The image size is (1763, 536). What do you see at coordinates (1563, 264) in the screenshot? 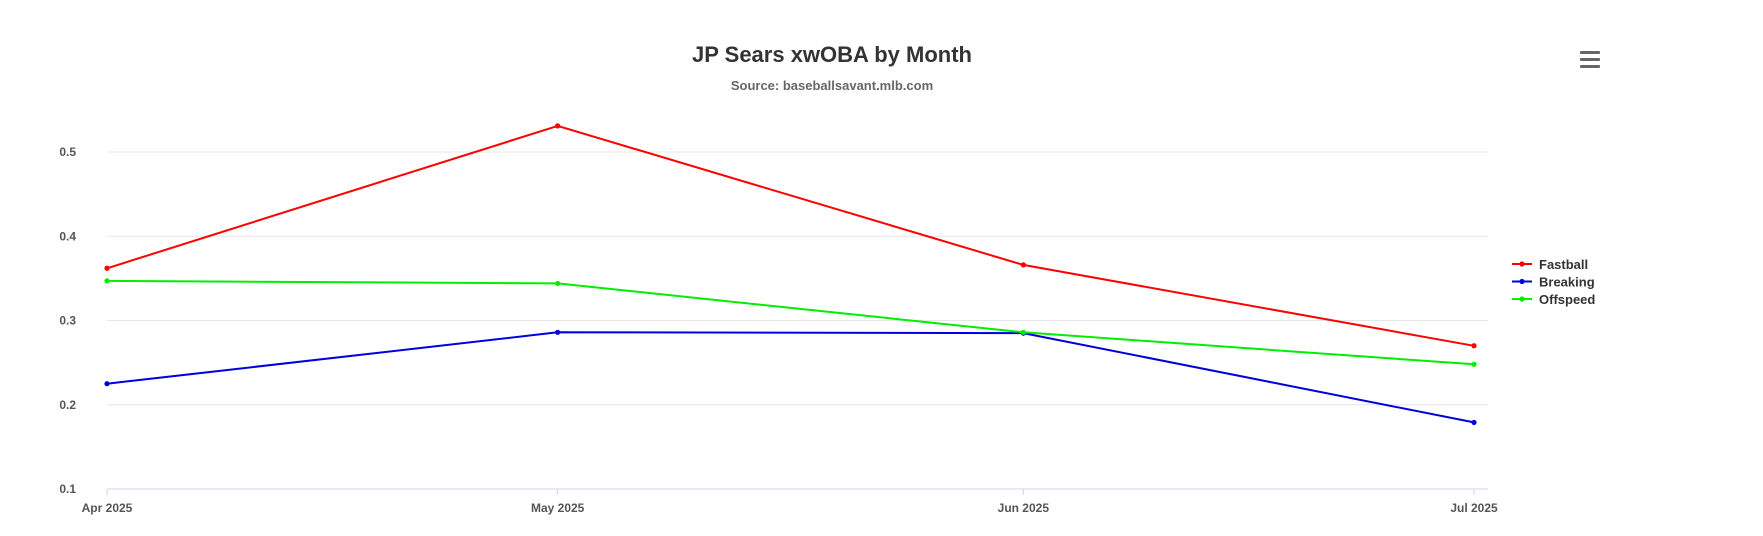
I see `legend-label-fastball: Fastball` at bounding box center [1563, 264].